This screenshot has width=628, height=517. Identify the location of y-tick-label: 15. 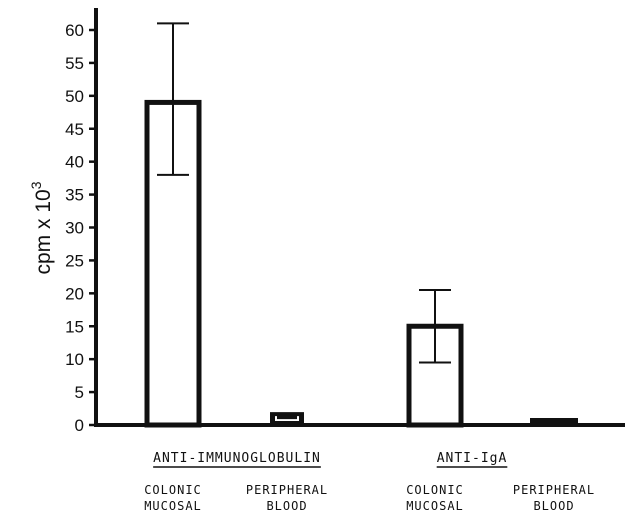
(74, 326).